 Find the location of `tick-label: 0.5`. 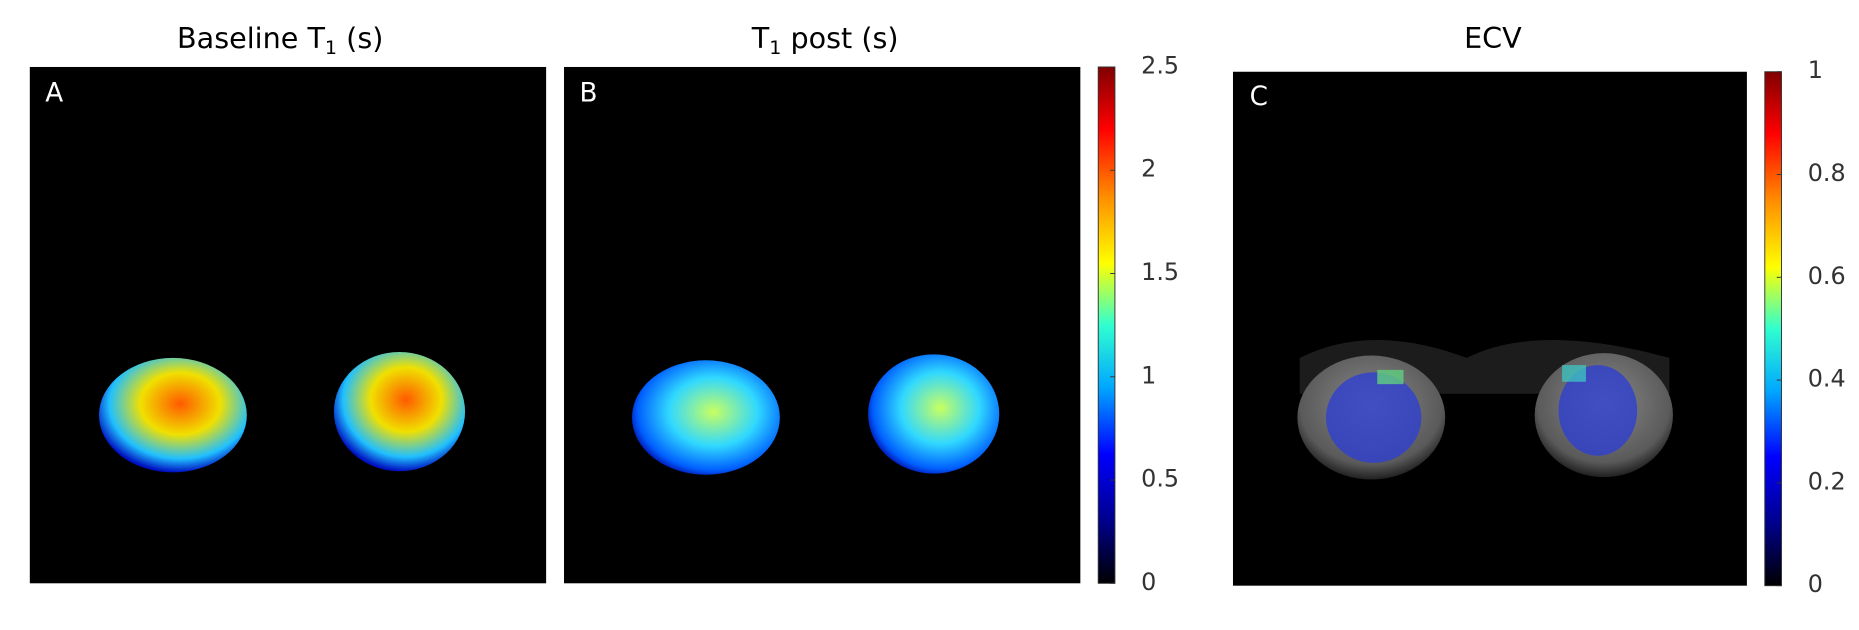

tick-label: 0.5 is located at coordinates (1160, 479).